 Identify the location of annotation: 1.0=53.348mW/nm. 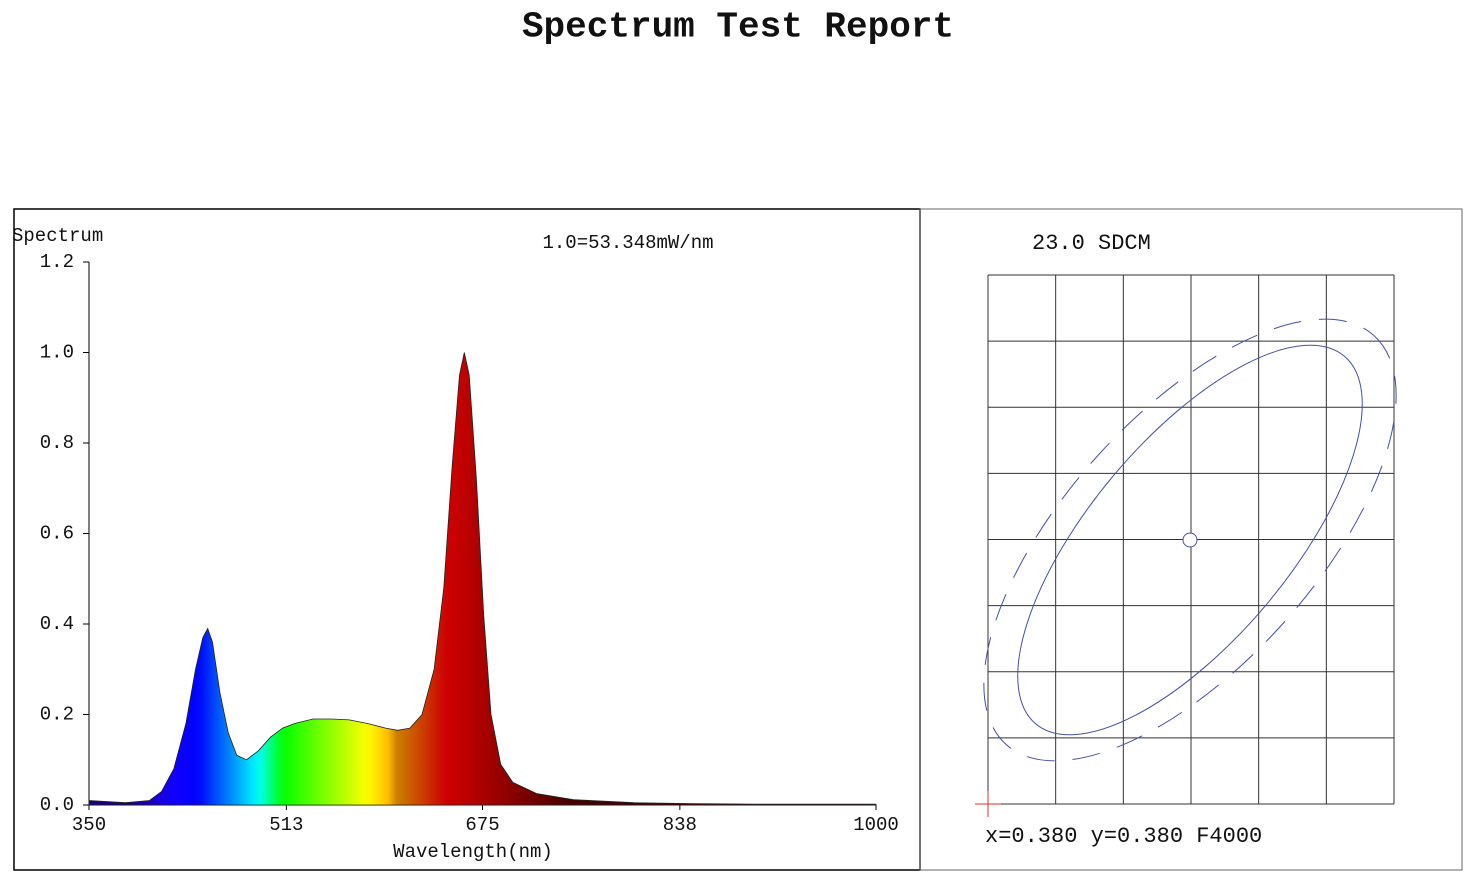
(627, 243).